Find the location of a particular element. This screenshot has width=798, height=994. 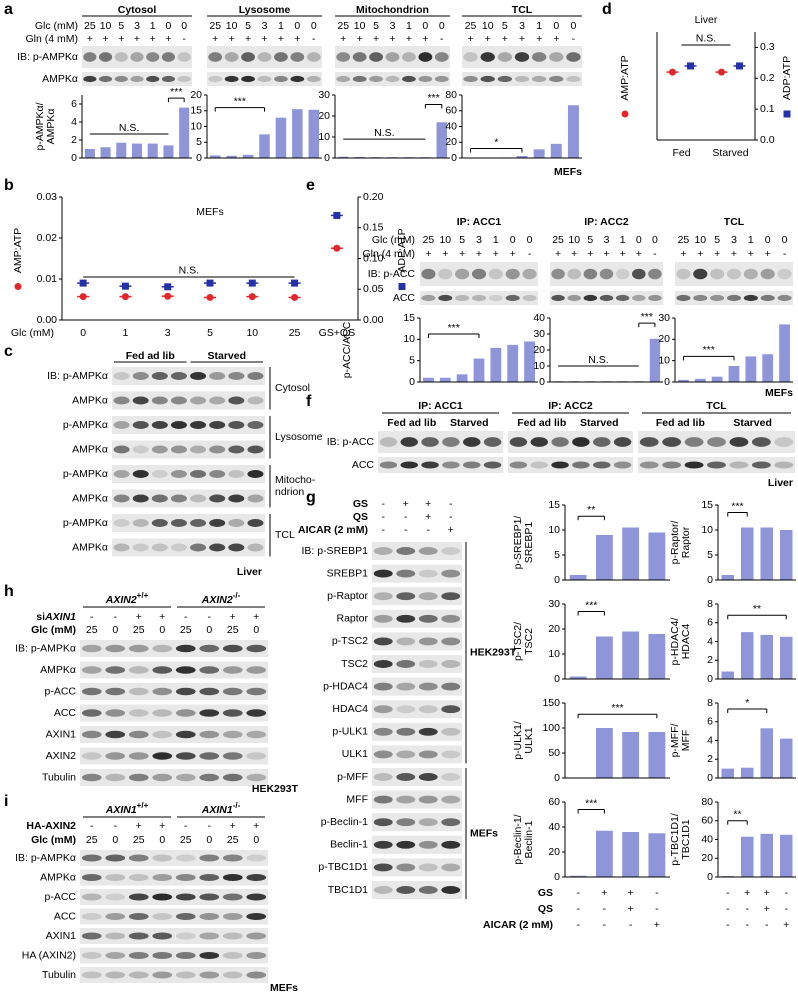

tick-label: 0.05 is located at coordinates (373, 289).